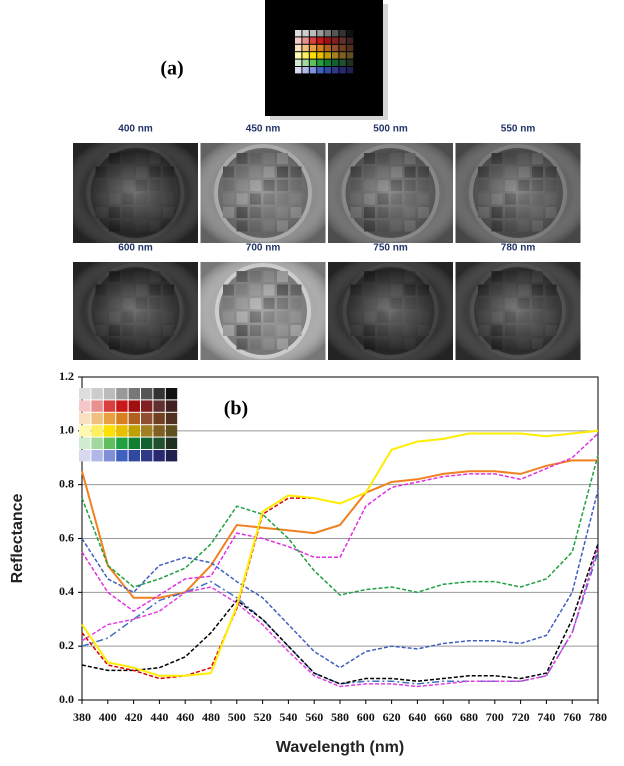 This screenshot has height=766, width=624. I want to click on x-tick-label: 500, so click(237, 717).